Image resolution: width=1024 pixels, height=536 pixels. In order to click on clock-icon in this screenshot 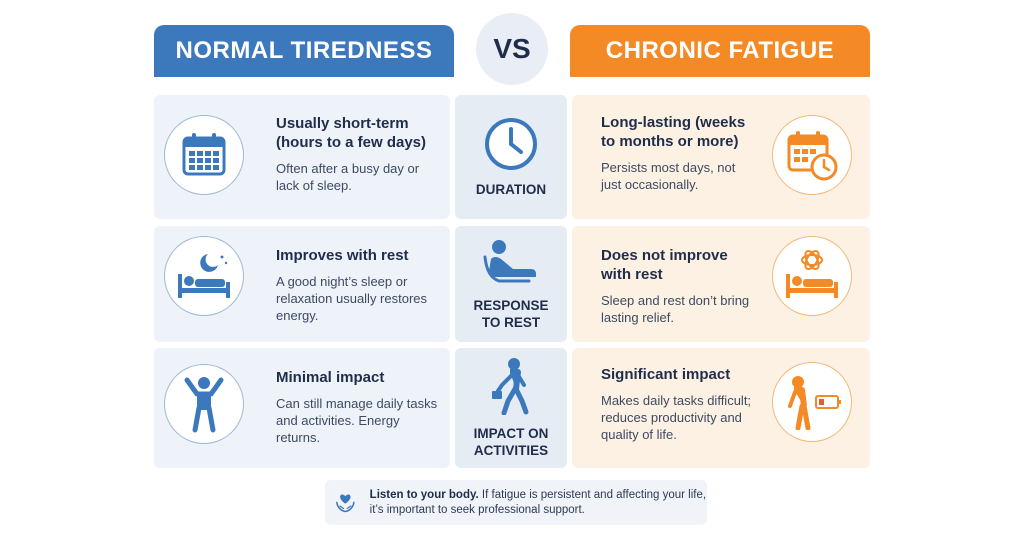, I will do `click(511, 143)`.